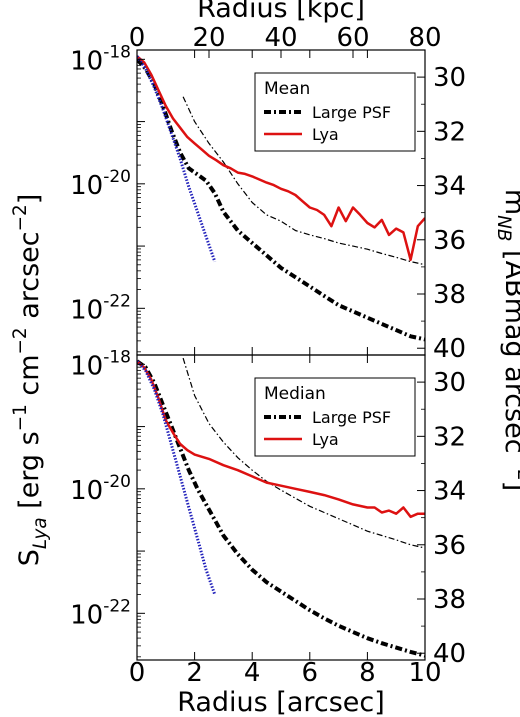 The image size is (520, 717). Describe the element at coordinates (252, 673) in the screenshot. I see `x-tick-label: 4` at that location.